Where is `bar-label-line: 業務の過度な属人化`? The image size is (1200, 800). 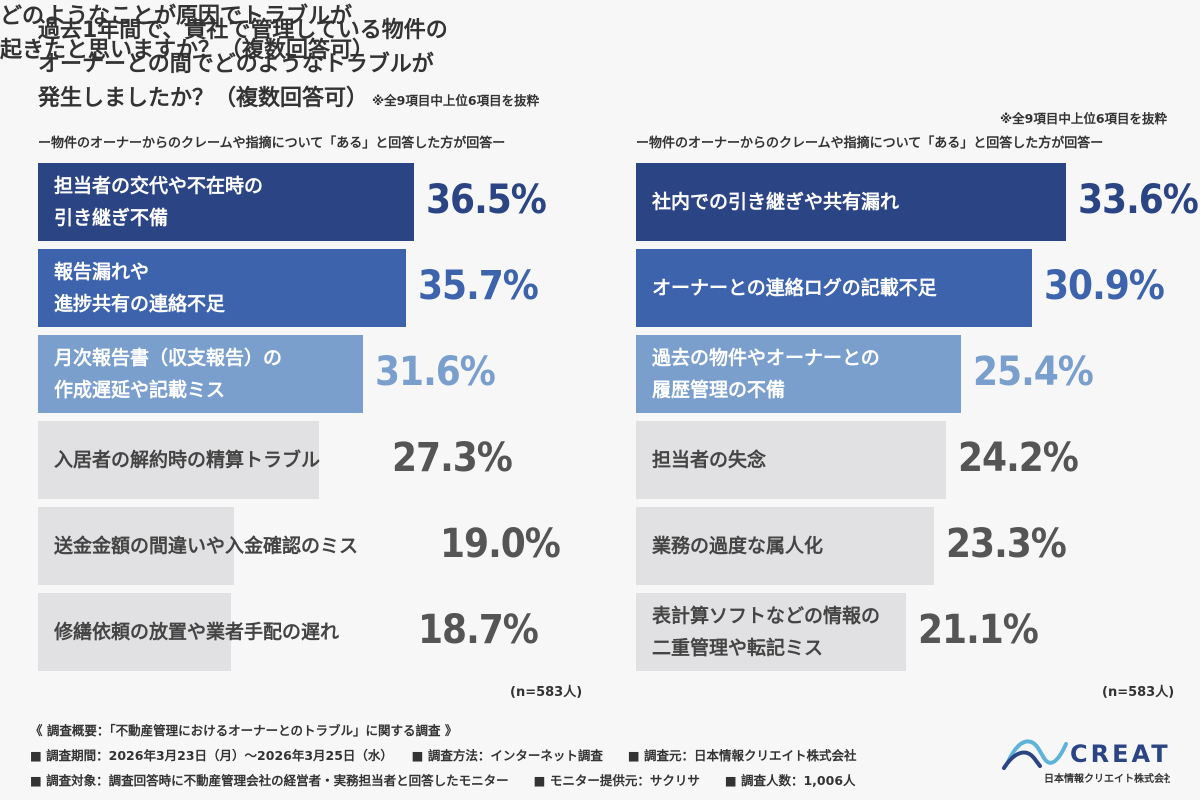 bar-label-line: 業務の過度な属人化 is located at coordinates (738, 546).